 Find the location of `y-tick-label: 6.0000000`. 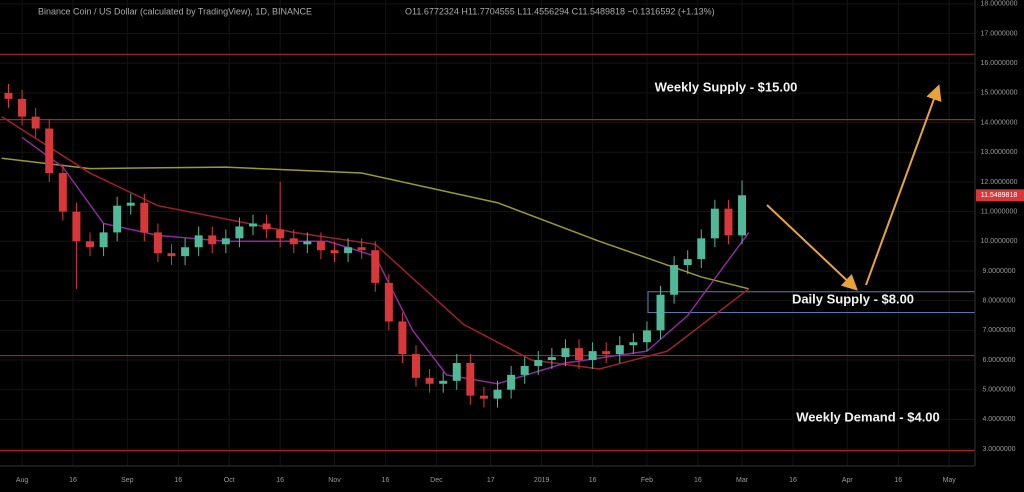

y-tick-label: 6.0000000 is located at coordinates (998, 360).